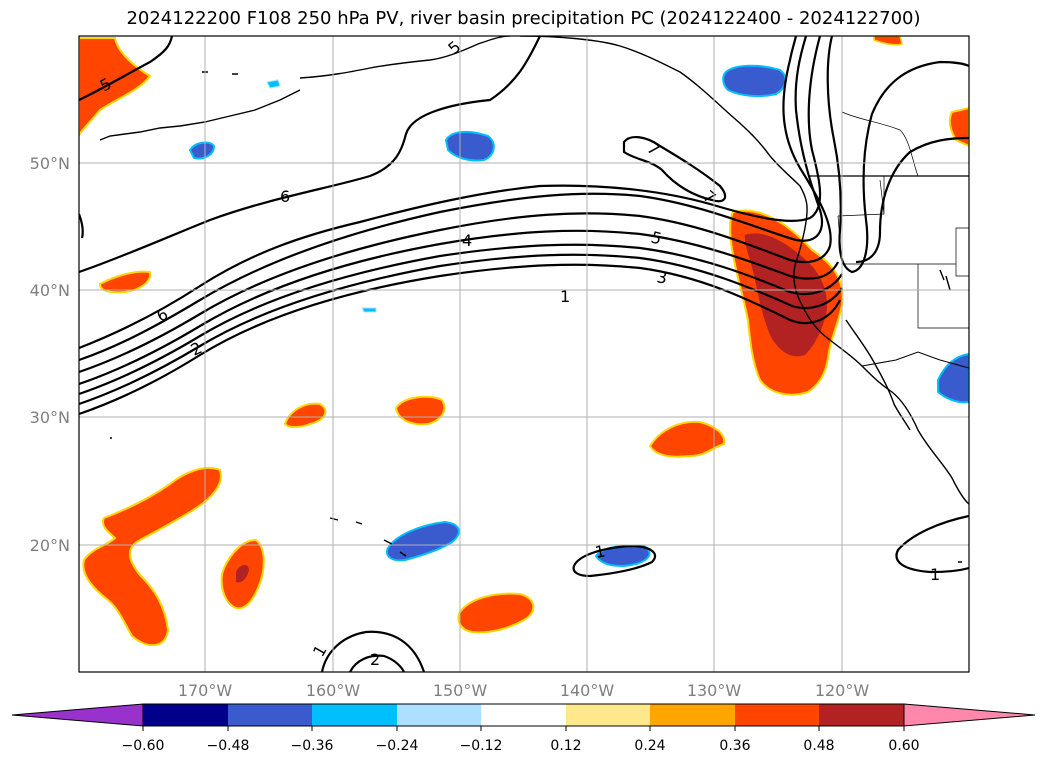 This screenshot has width=1047, height=765. I want to click on pv-contour-1-east, so click(932, 544).